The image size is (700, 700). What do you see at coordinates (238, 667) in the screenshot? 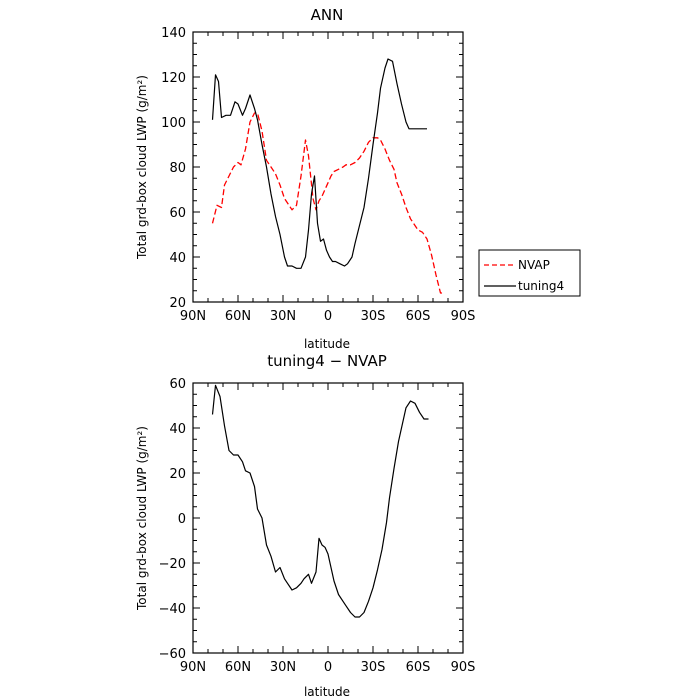
I see `bottom-x-tick-label: 60N` at bounding box center [238, 667].